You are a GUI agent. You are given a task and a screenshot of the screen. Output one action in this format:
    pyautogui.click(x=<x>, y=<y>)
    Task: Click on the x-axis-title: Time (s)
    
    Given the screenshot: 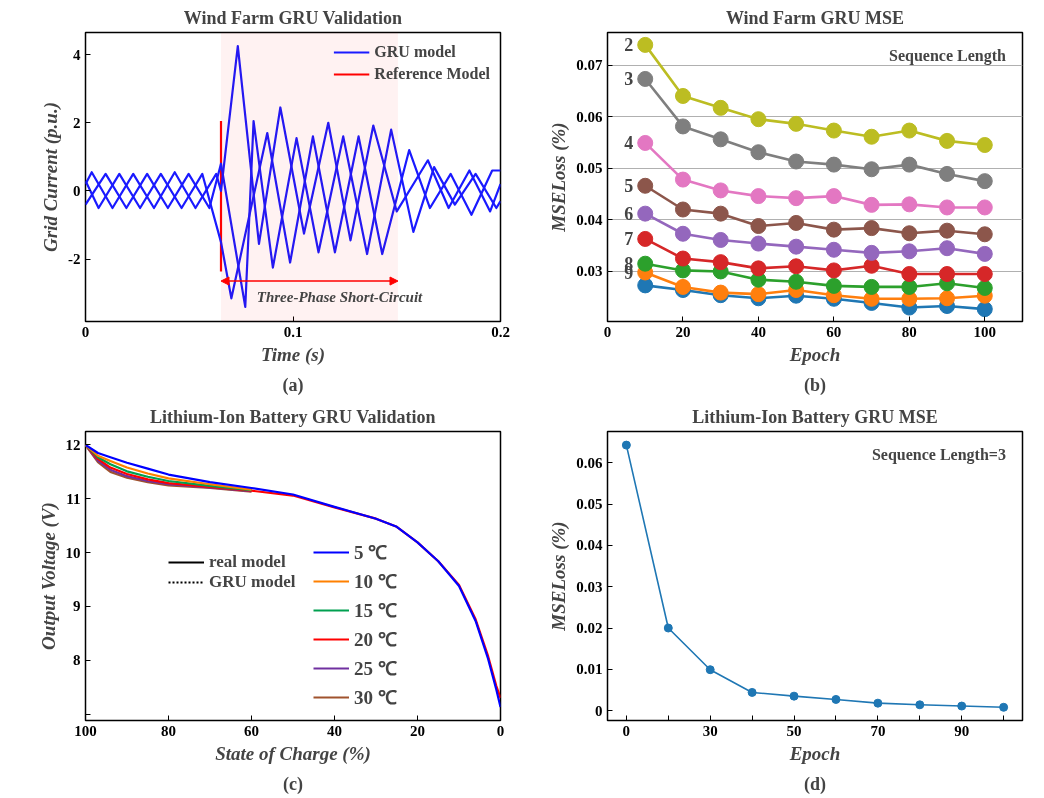 What is the action you would take?
    pyautogui.click(x=293, y=354)
    